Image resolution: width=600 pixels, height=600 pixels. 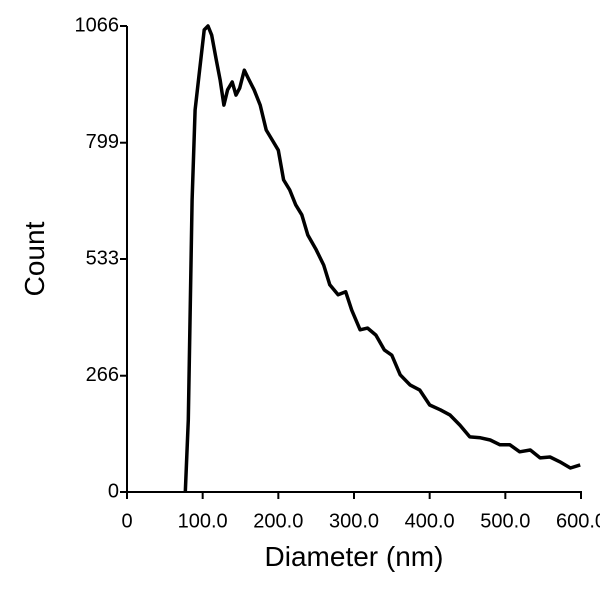 I want to click on x-axis-label: Diameter (nm), so click(x=354, y=556).